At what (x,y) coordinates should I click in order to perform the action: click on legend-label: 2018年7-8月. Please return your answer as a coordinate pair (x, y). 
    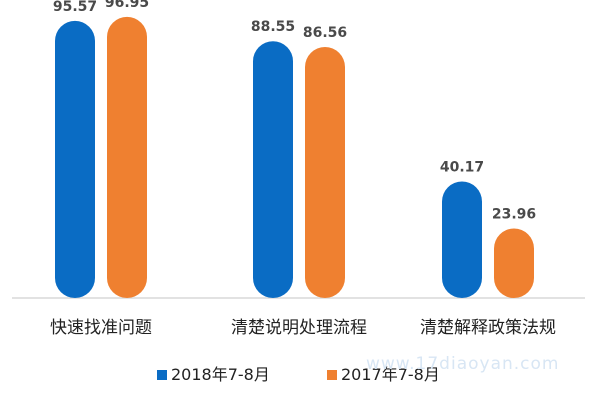
    Looking at the image, I should click on (220, 374).